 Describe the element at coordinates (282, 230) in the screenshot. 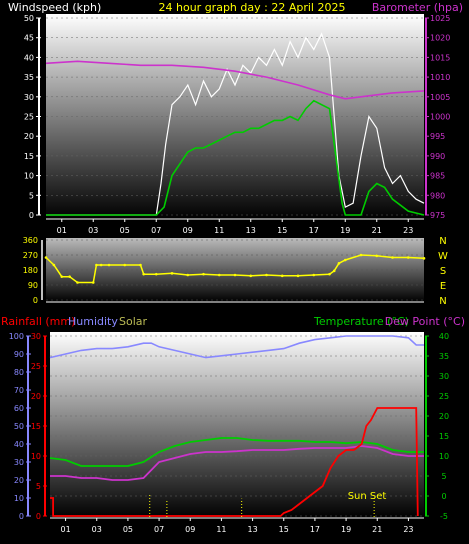

I see `wind-x-tick-label: 15` at that location.